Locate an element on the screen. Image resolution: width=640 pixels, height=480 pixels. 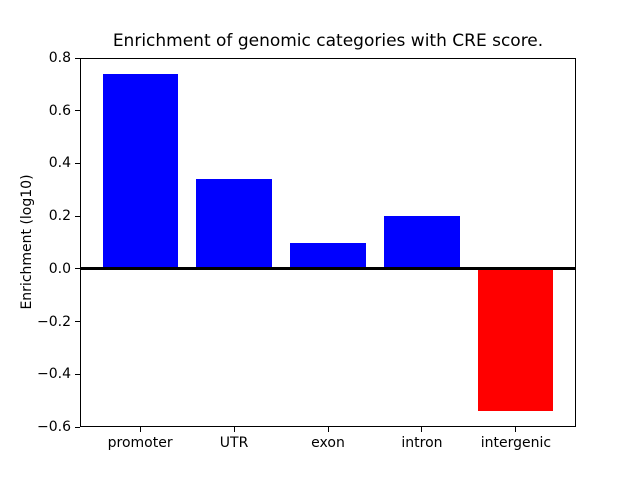
x-tick-label-UTR: UTR is located at coordinates (234, 443).